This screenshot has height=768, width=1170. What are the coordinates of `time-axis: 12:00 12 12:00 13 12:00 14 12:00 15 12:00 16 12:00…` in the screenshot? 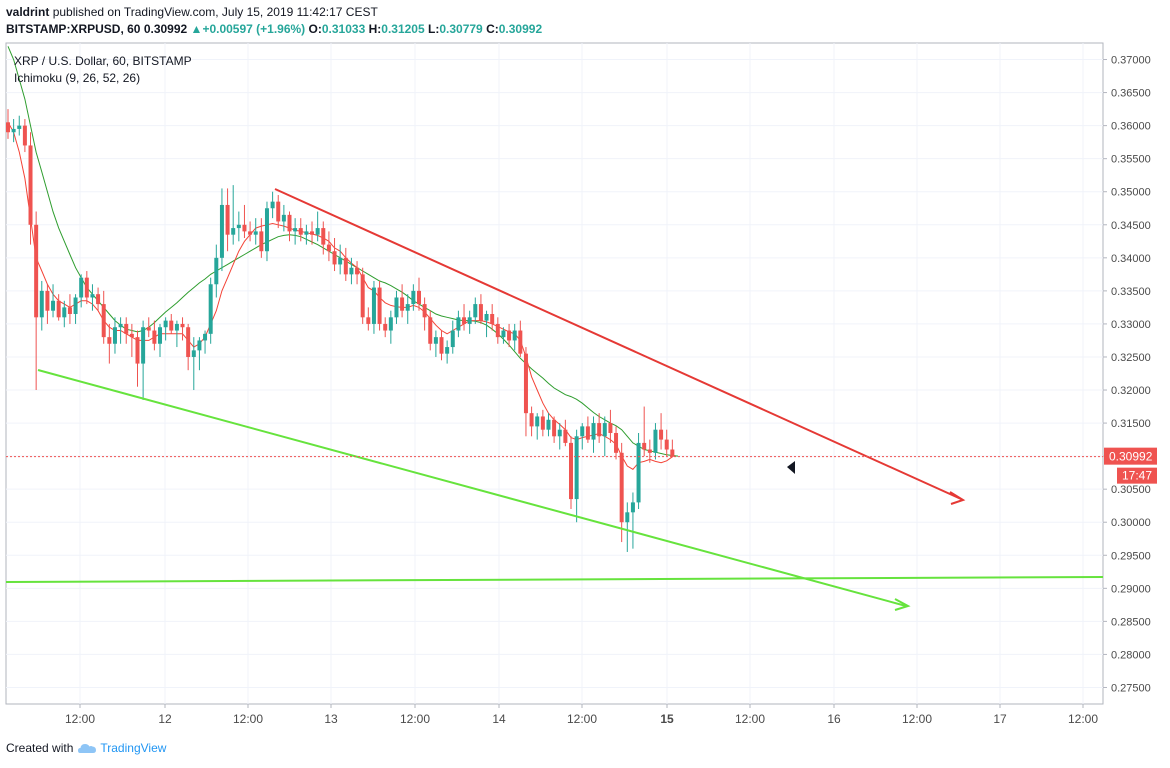 It's located at (581, 715).